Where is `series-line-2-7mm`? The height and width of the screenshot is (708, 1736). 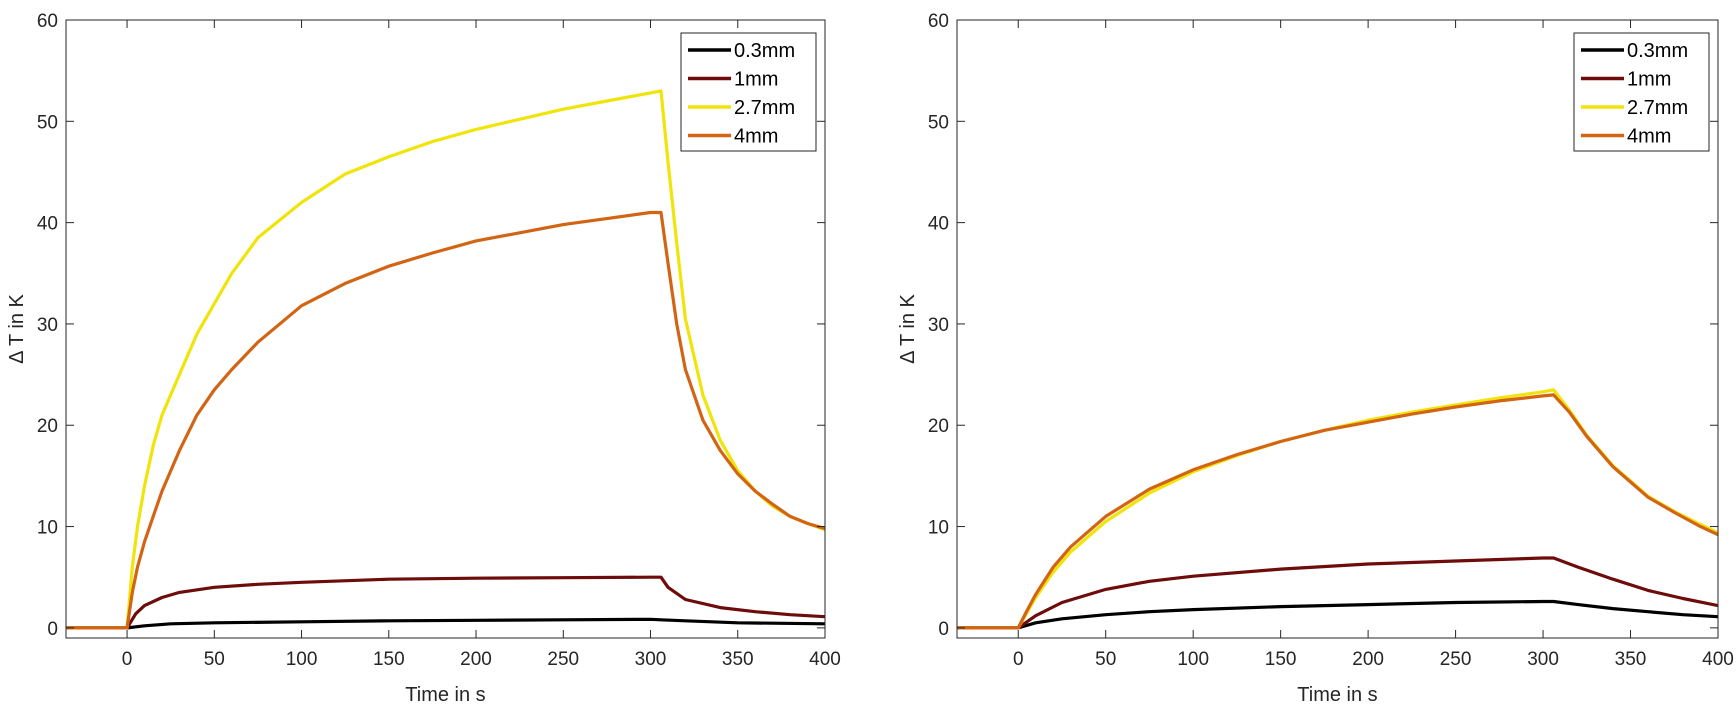
series-line-2-7mm is located at coordinates (1337, 509).